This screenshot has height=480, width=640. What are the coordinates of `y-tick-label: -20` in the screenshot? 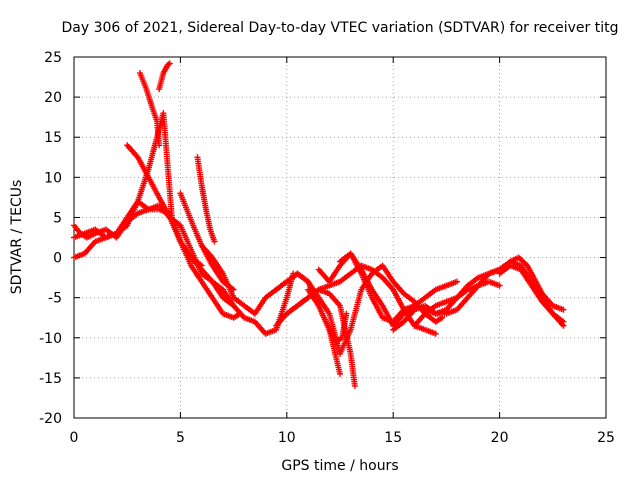 It's located at (50, 419).